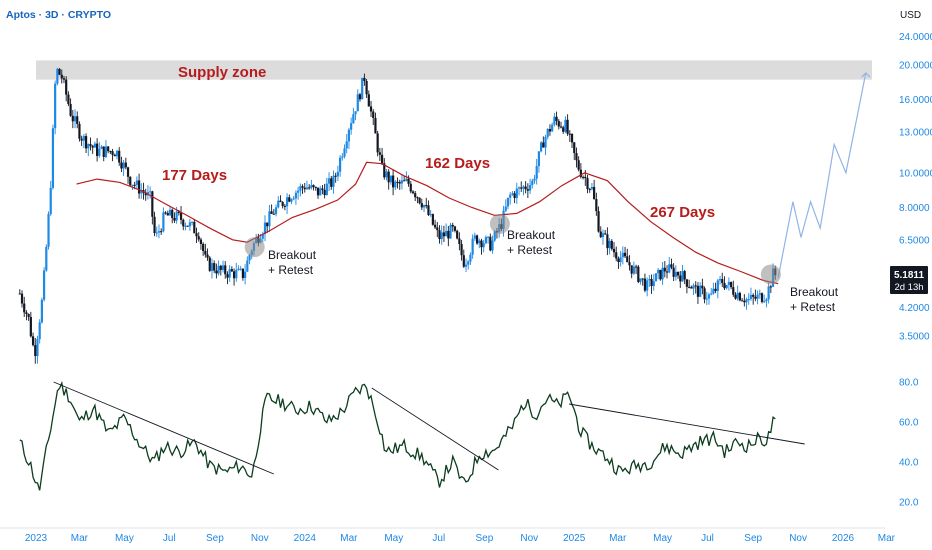  Describe the element at coordinates (393, 538) in the screenshot. I see `time-tick-label: May` at that location.